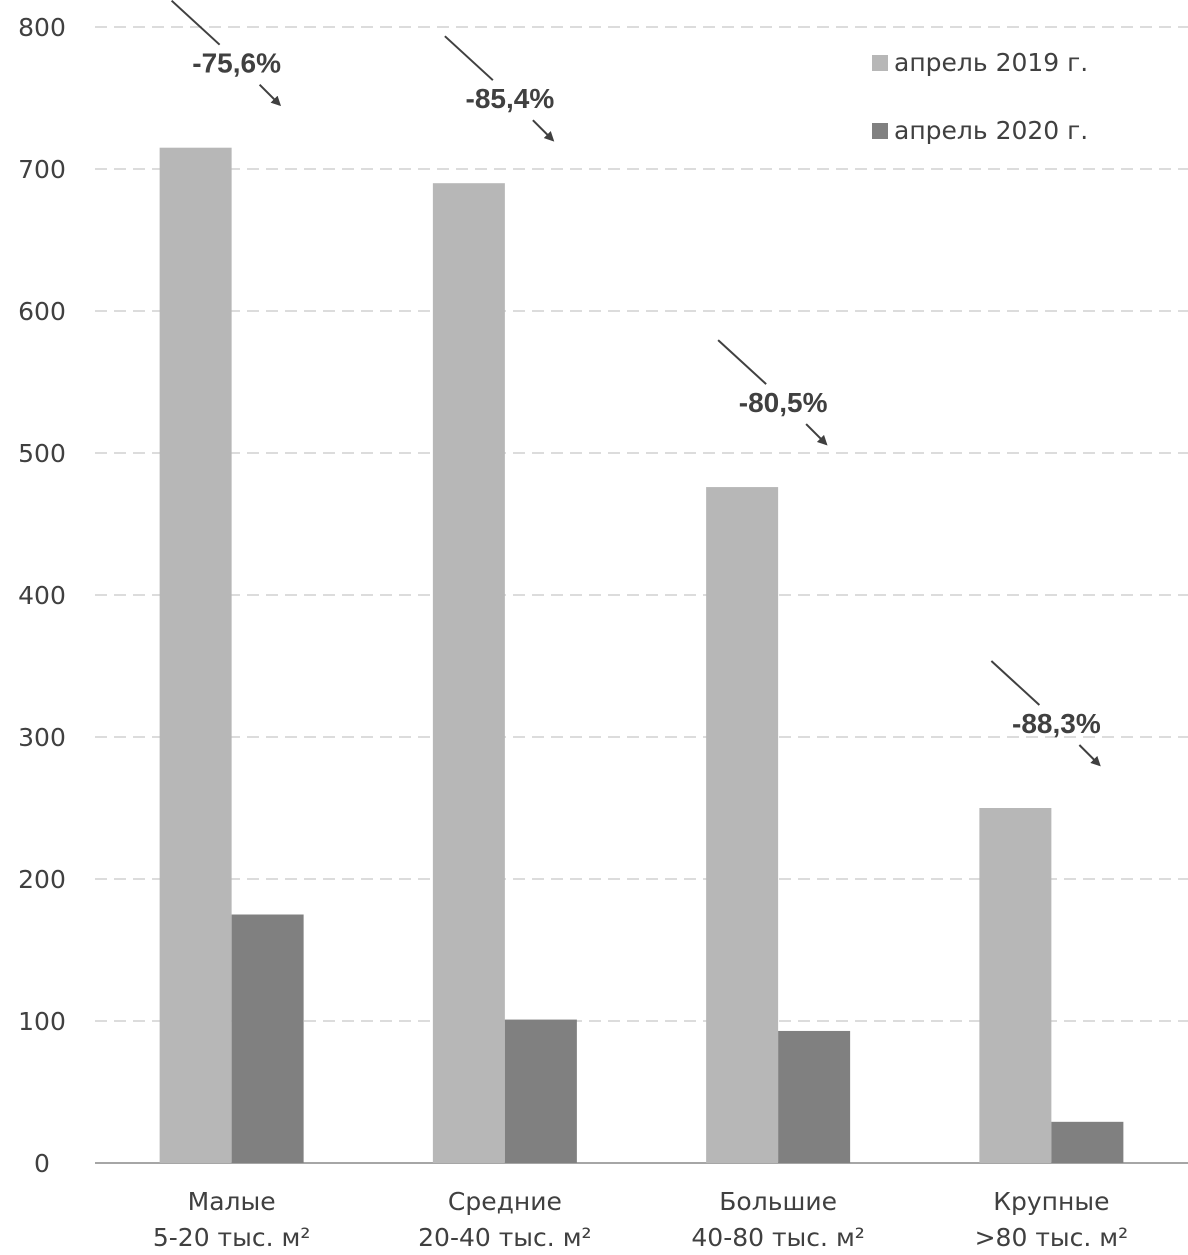 The height and width of the screenshot is (1255, 1188). I want to click on x-category-label: 5-20 тыс. м², so click(232, 1237).